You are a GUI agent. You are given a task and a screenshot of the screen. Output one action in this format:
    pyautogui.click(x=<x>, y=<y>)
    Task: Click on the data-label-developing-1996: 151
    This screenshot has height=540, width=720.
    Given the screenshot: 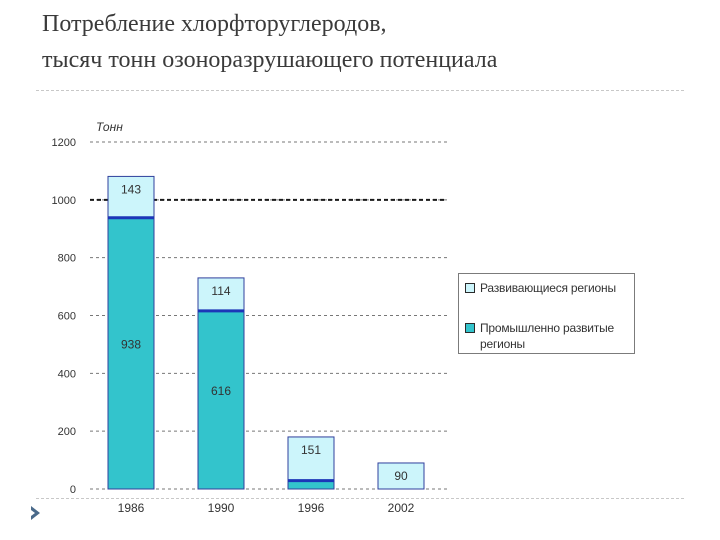 What is the action you would take?
    pyautogui.click(x=311, y=450)
    